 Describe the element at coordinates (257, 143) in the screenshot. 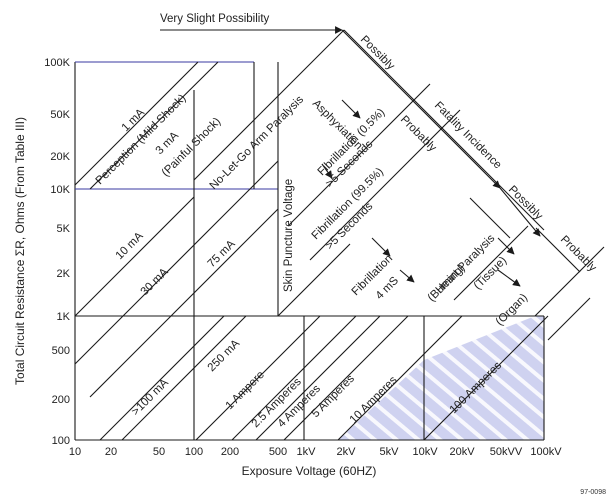

I see `label-no-let-go: No-Let-Go Arm Paralysis` at that location.